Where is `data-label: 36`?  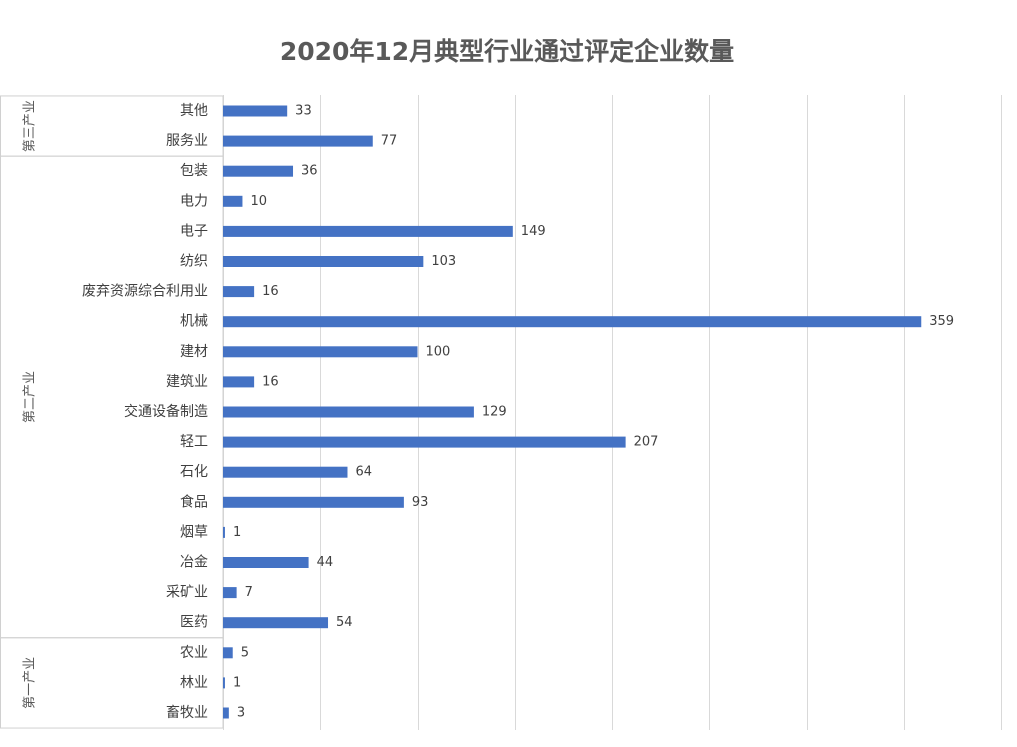
data-label: 36 is located at coordinates (309, 171).